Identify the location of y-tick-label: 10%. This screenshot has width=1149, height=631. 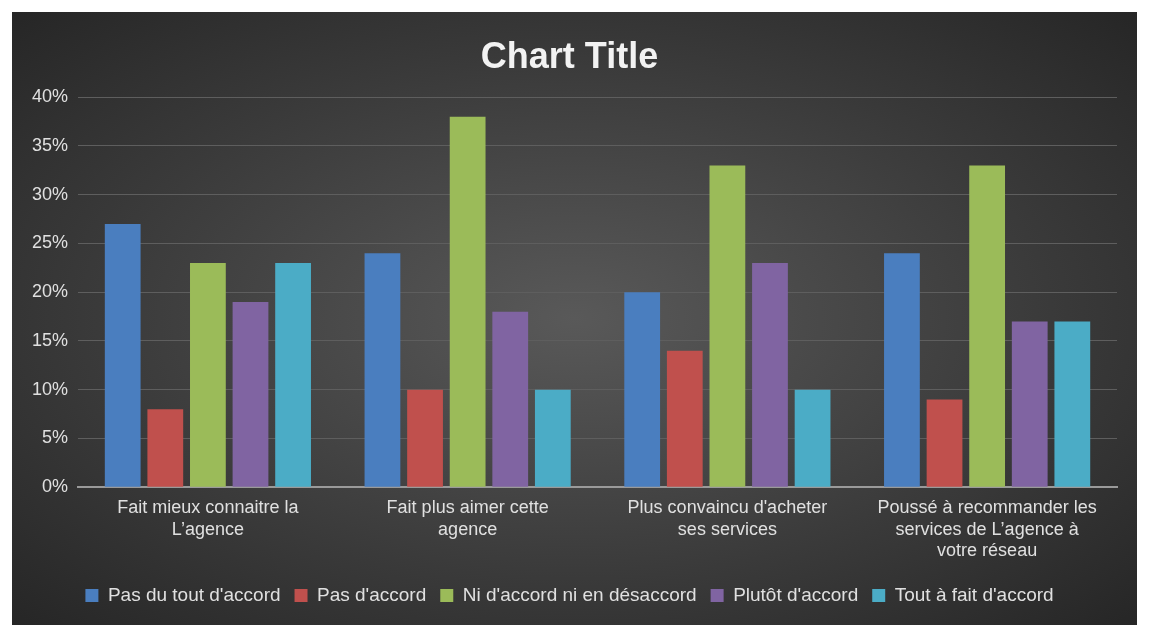
(50, 388).